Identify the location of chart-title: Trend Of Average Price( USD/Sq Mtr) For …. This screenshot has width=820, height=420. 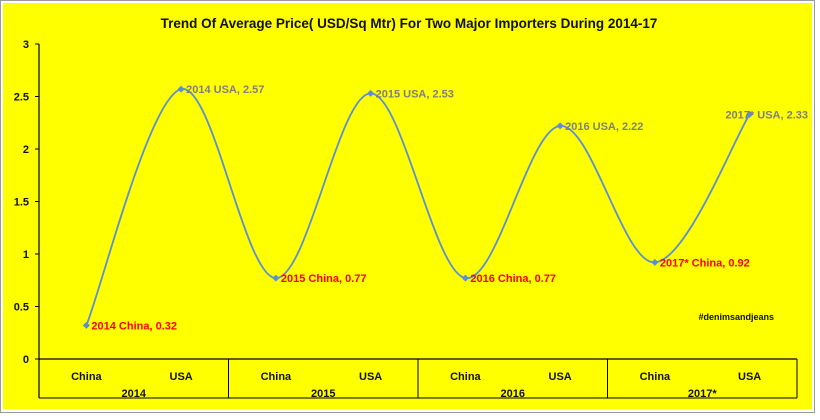
(409, 23).